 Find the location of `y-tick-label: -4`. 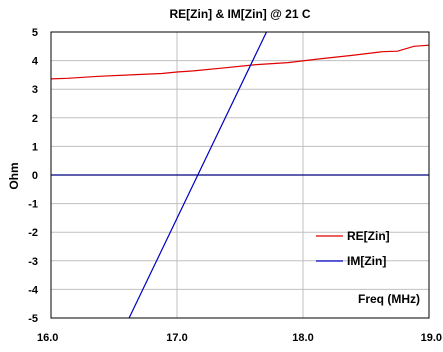

y-tick-label: -4 is located at coordinates (33, 290).